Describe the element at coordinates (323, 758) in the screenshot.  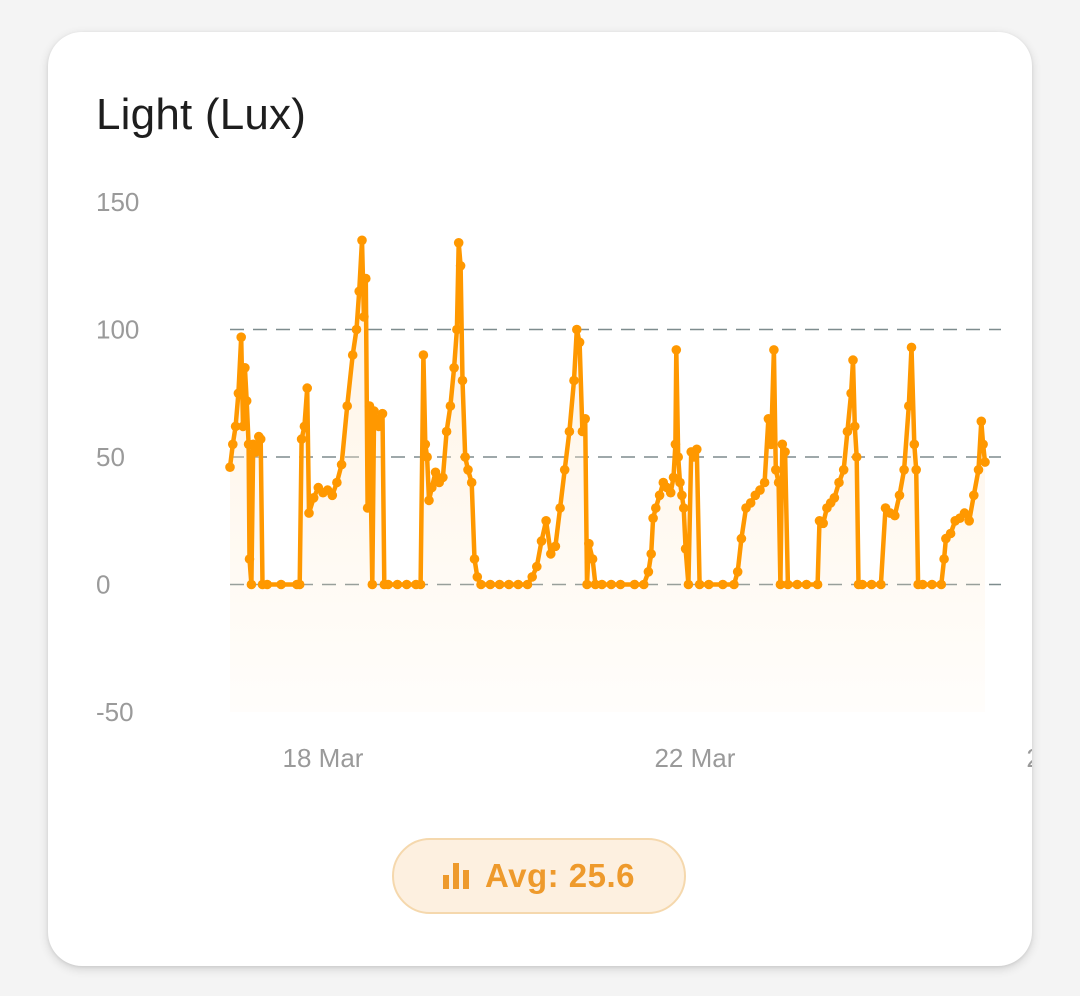
I see `x-tick-label: 18 Mar` at that location.